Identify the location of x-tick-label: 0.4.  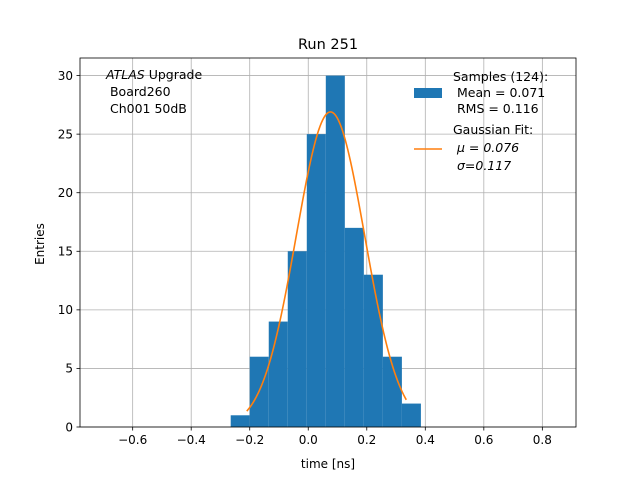
(425, 440).